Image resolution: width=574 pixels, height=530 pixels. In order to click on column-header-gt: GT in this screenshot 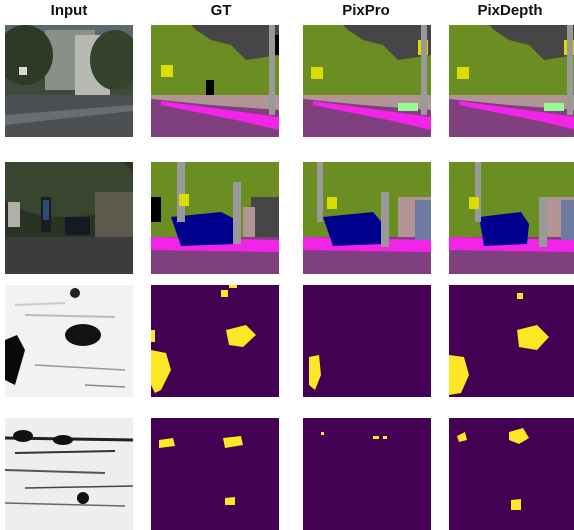, I will do `click(221, 10)`.